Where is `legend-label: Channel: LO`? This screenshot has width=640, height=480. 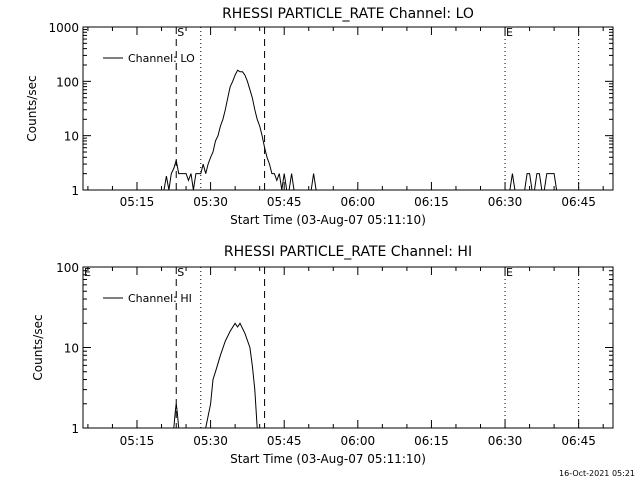
legend-label: Channel: LO is located at coordinates (161, 58).